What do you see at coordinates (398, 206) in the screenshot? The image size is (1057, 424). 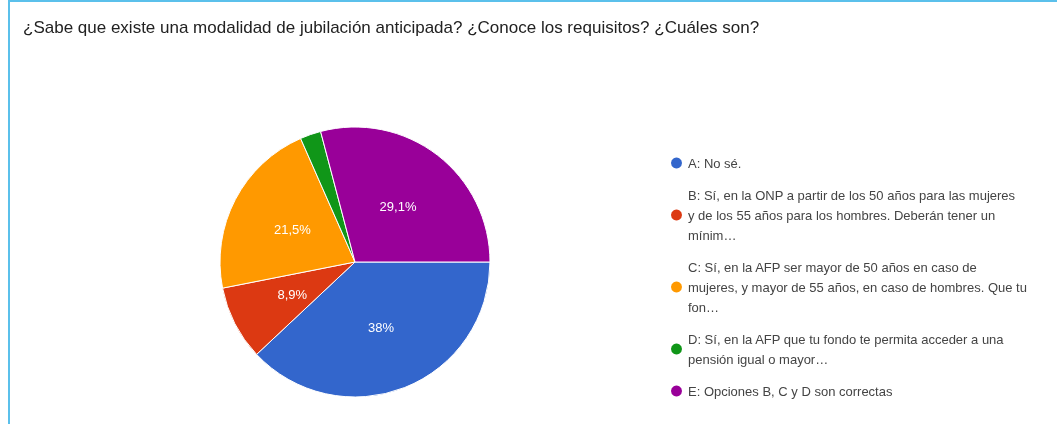 I see `data-label: 29,1%` at bounding box center [398, 206].